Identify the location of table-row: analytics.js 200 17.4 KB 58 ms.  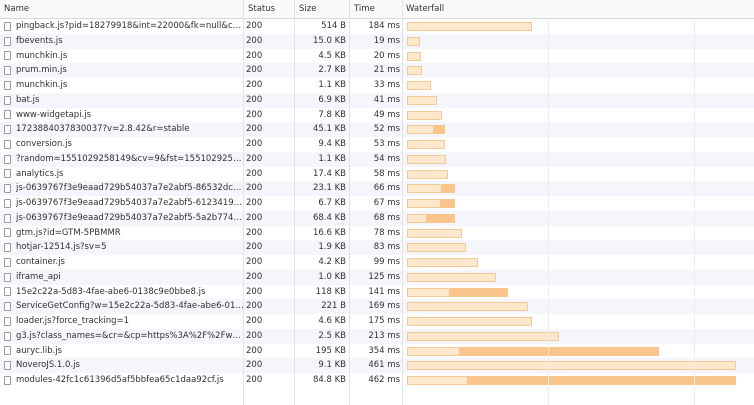
(377, 174).